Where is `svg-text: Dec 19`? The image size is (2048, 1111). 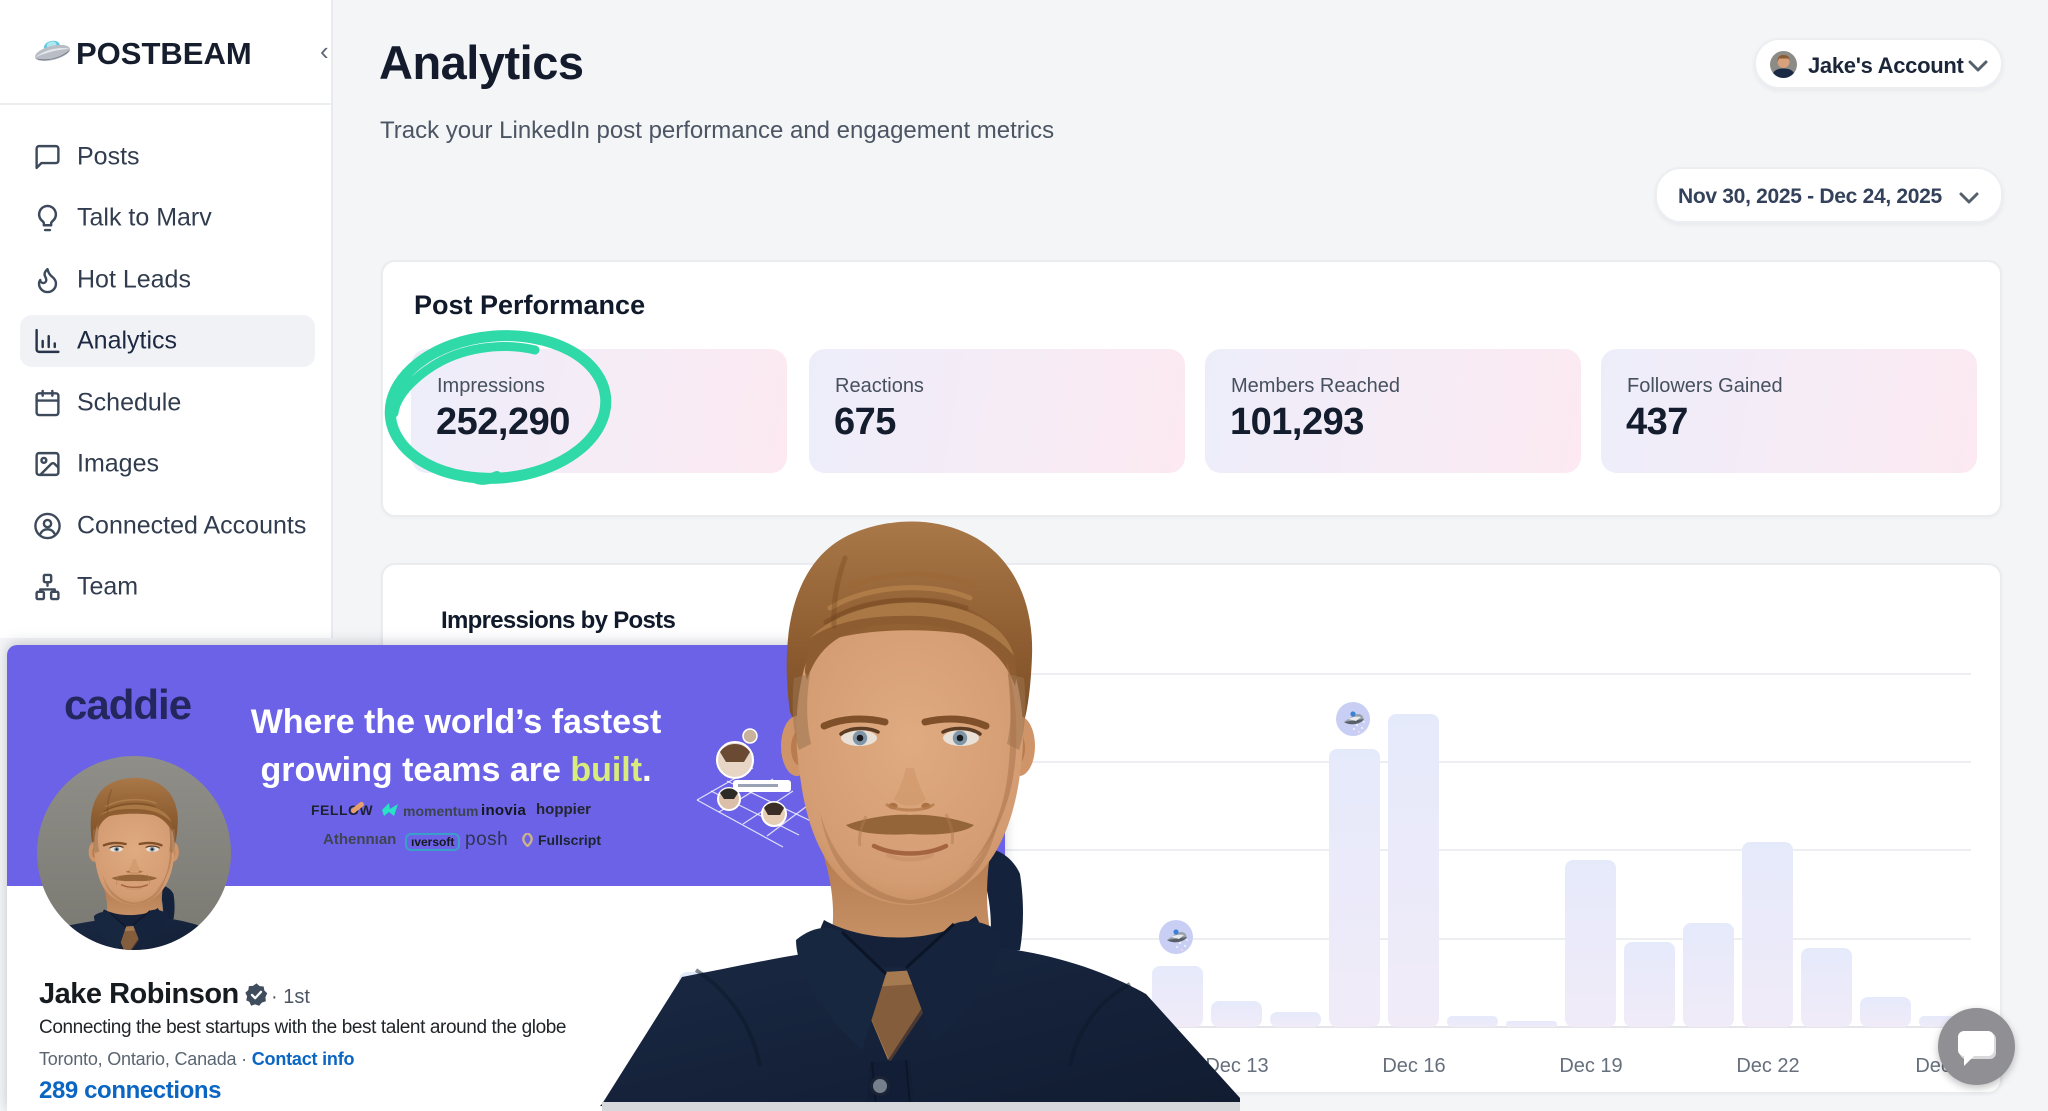 svg-text: Dec 19 is located at coordinates (1590, 1066).